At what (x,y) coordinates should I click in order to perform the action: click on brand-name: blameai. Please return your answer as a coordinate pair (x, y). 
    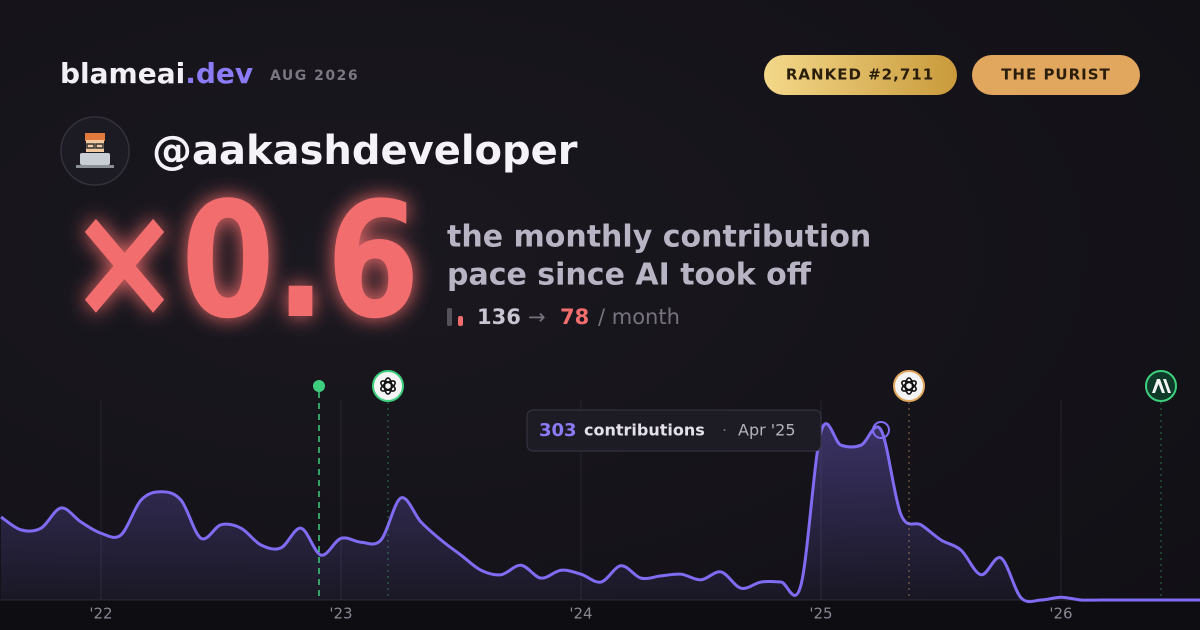
    Looking at the image, I should click on (122, 73).